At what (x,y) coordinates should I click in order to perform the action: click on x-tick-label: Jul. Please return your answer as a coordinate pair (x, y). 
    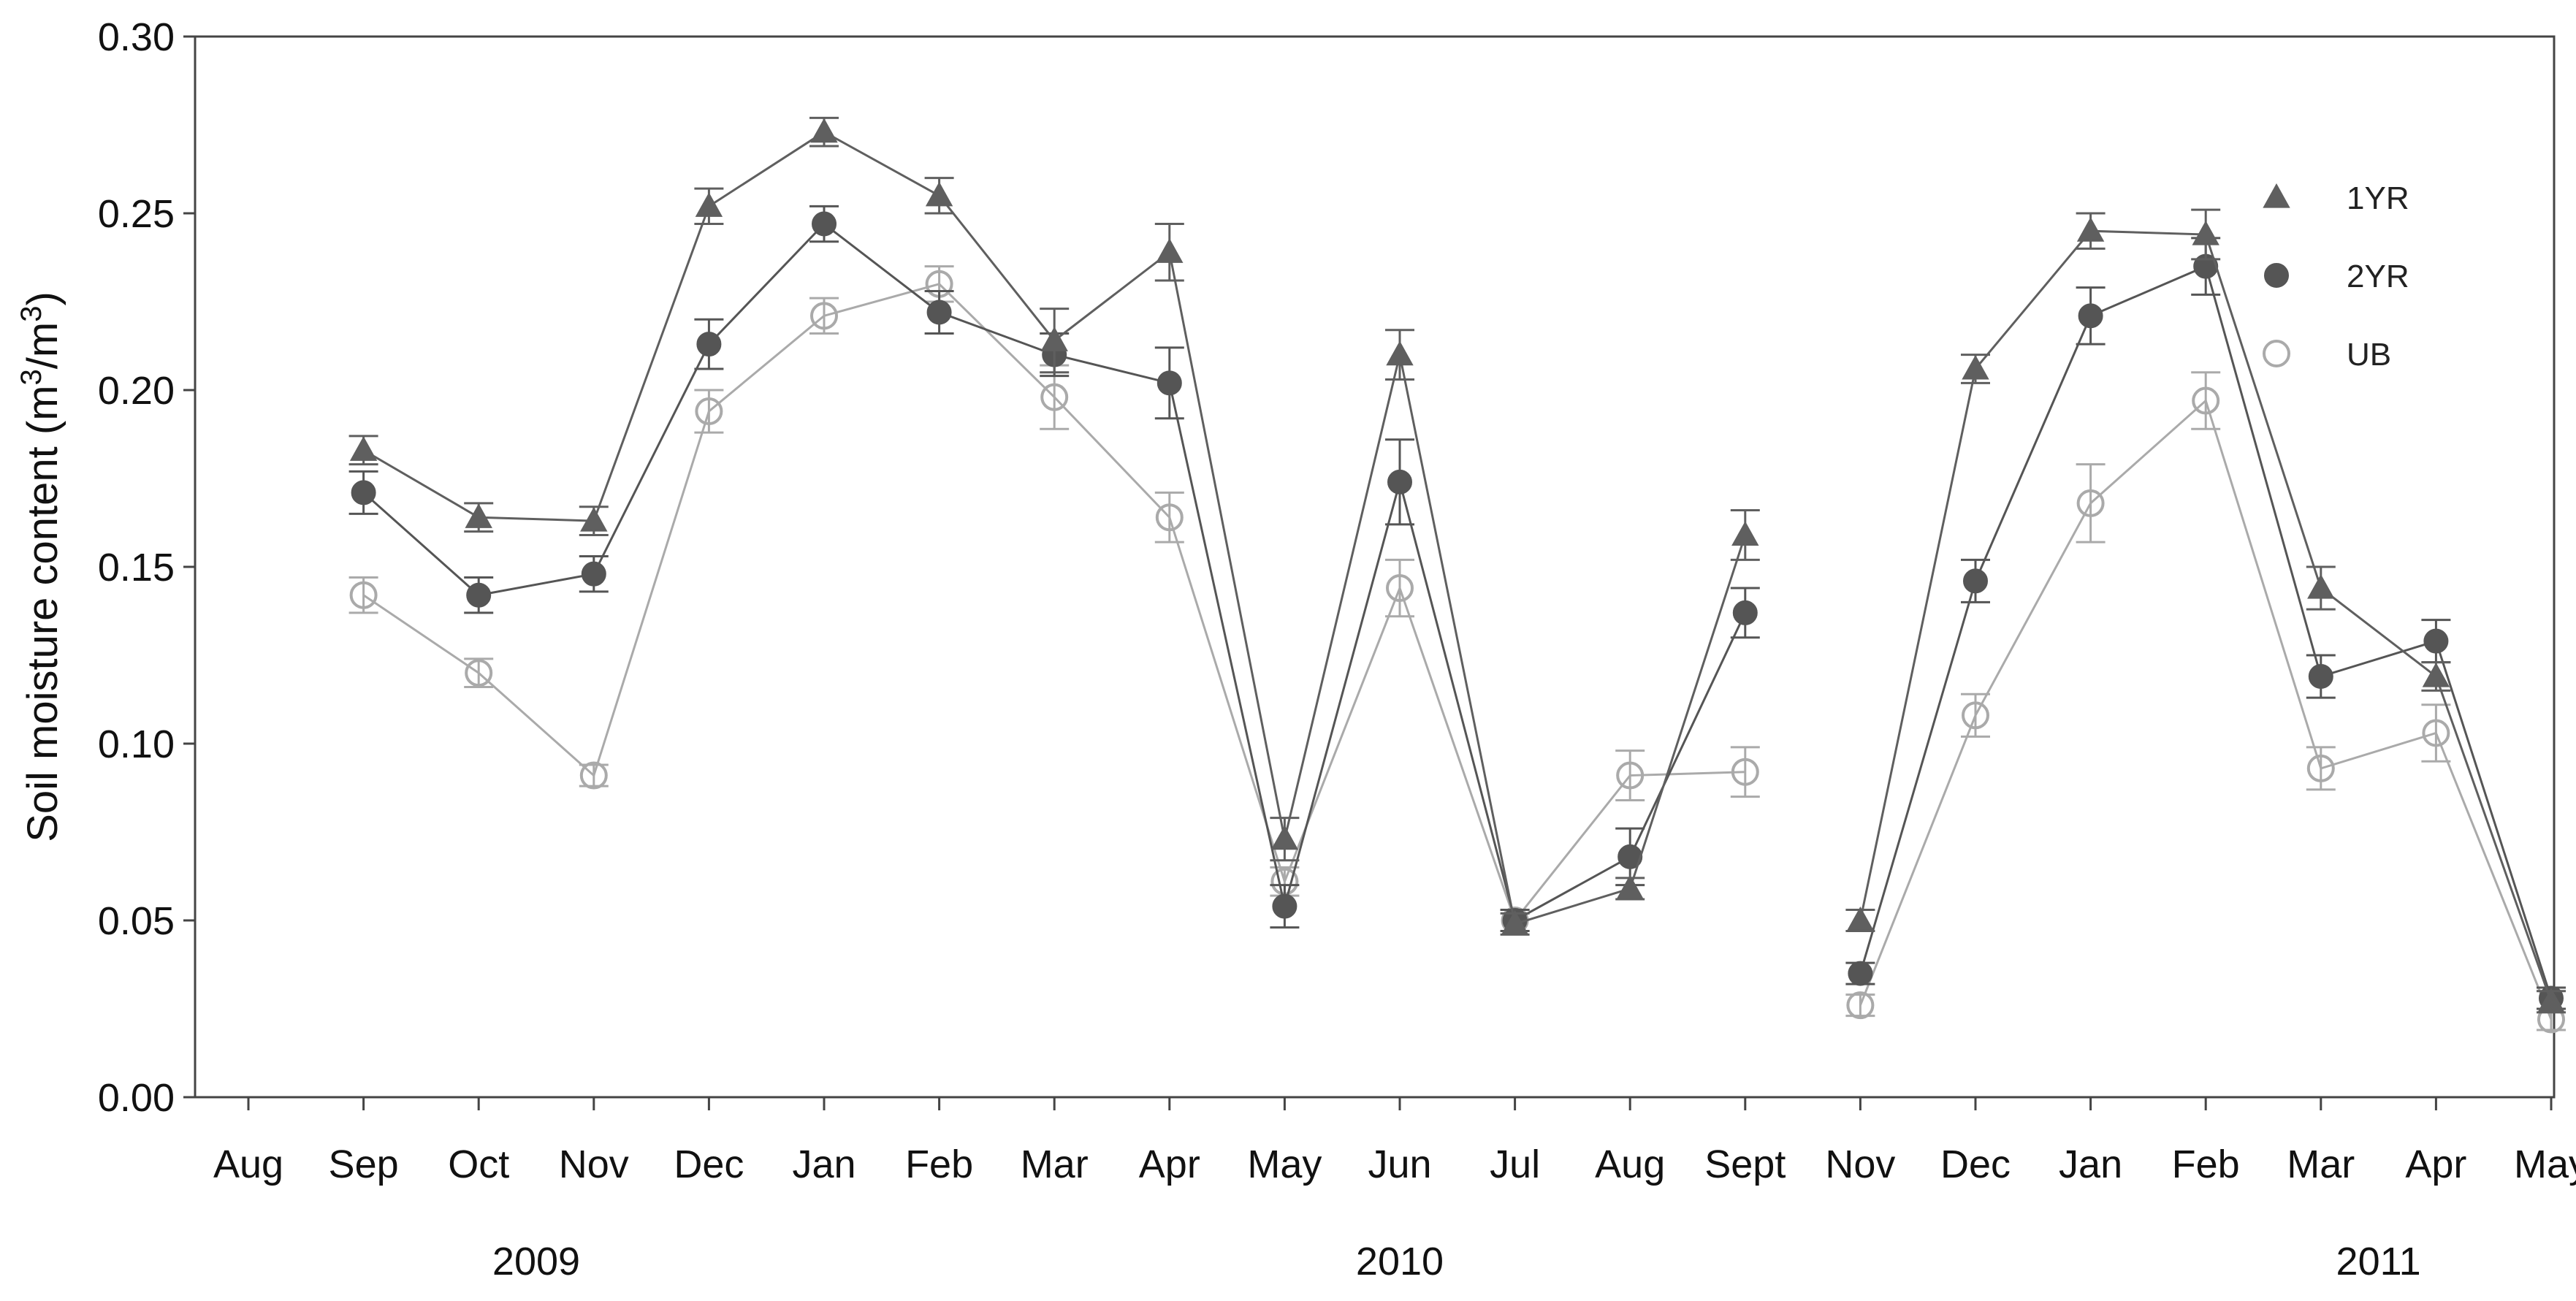
    Looking at the image, I should click on (1515, 1164).